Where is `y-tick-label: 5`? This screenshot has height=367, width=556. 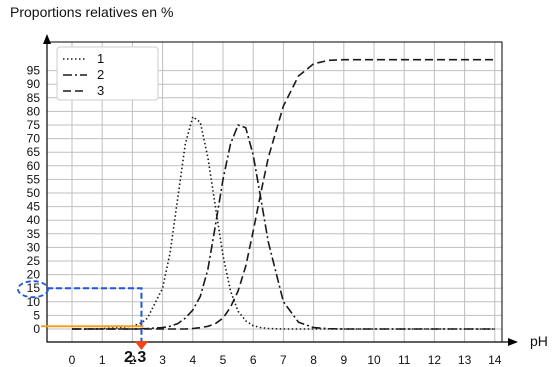
y-tick-label: 5 is located at coordinates (36, 315).